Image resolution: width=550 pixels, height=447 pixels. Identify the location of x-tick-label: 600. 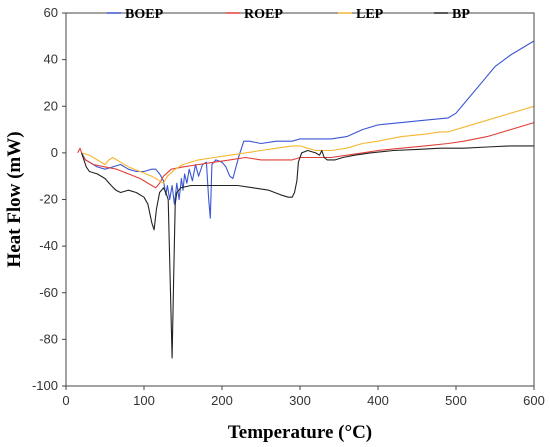
(534, 400).